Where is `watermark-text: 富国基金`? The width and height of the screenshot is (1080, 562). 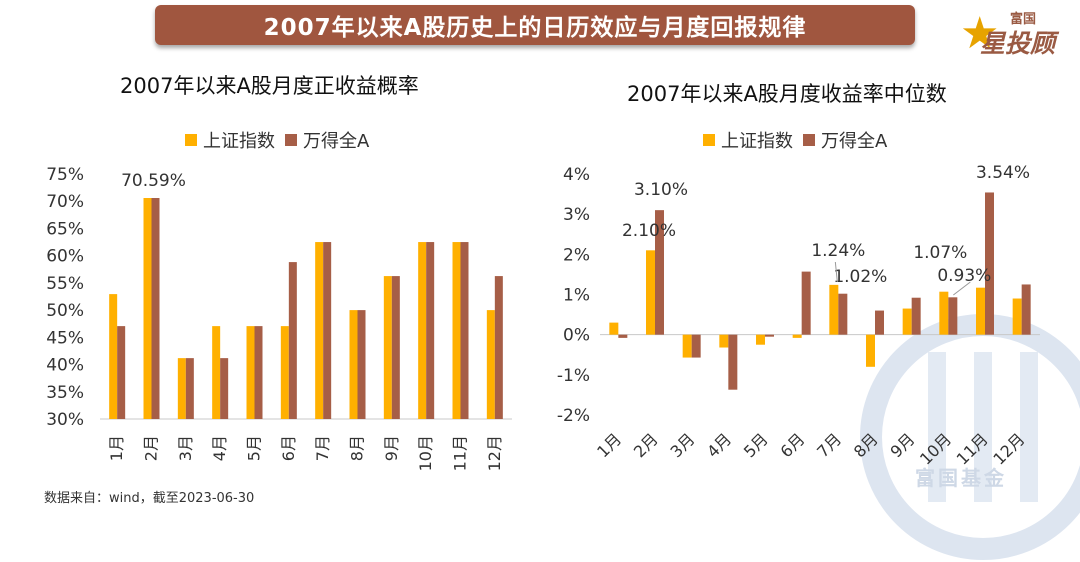 watermark-text: 富国基金 is located at coordinates (961, 478).